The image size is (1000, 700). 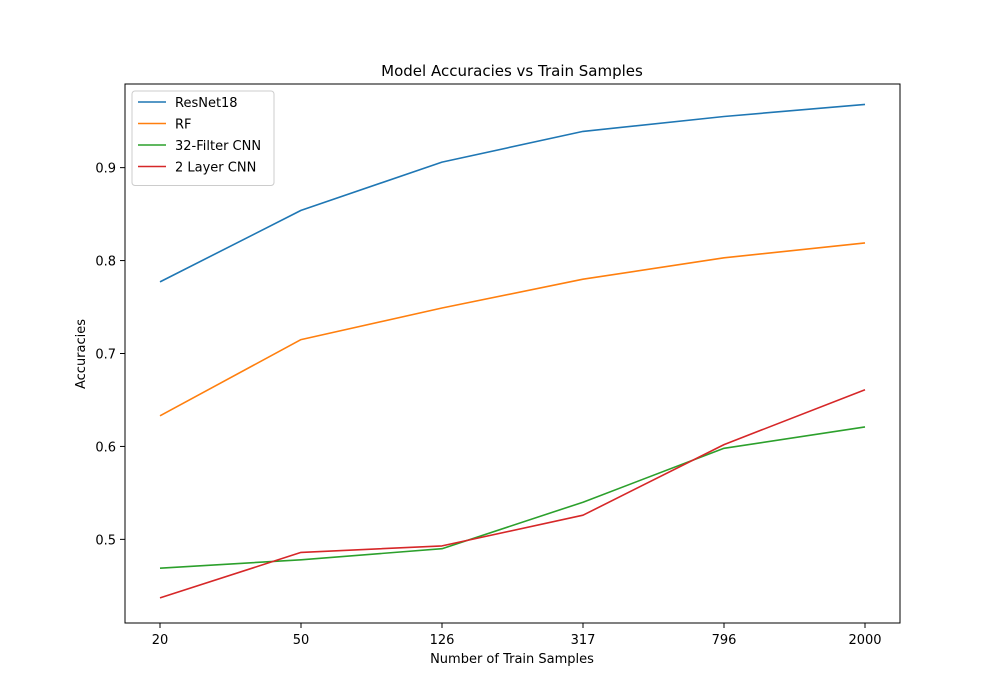 I want to click on x-tick-label: 50, so click(x=301, y=640).